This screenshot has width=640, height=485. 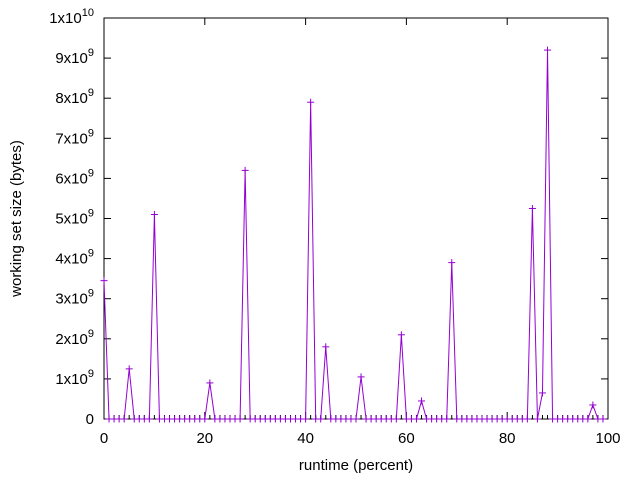 What do you see at coordinates (71, 17) in the screenshot?
I see `y-tick-label: 1x10¹⁰` at bounding box center [71, 17].